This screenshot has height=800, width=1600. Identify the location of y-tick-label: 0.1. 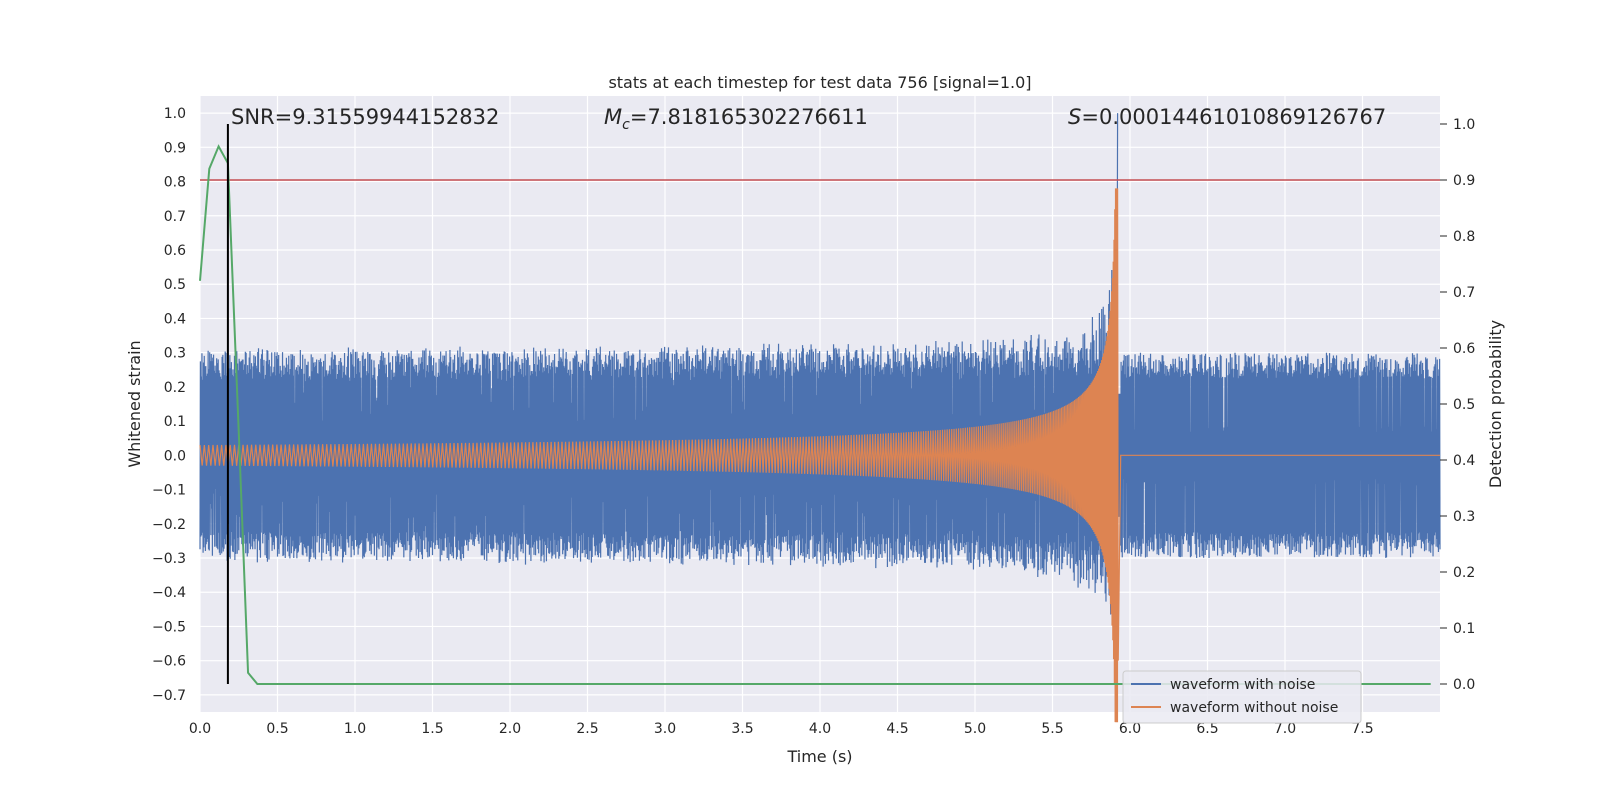
(175, 422).